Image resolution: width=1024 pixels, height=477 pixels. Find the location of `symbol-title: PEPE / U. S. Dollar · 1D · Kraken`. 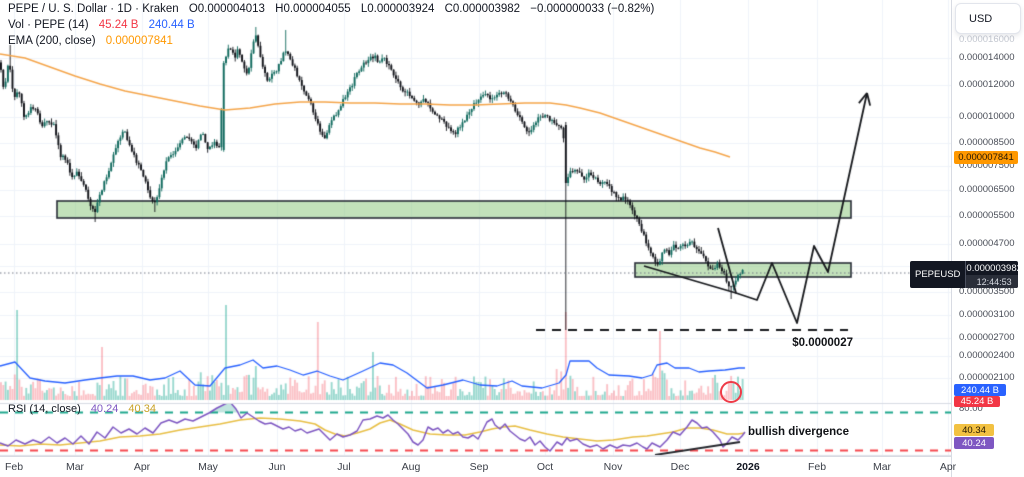

symbol-title: PEPE / U. S. Dollar · 1D · Kraken is located at coordinates (93, 9).